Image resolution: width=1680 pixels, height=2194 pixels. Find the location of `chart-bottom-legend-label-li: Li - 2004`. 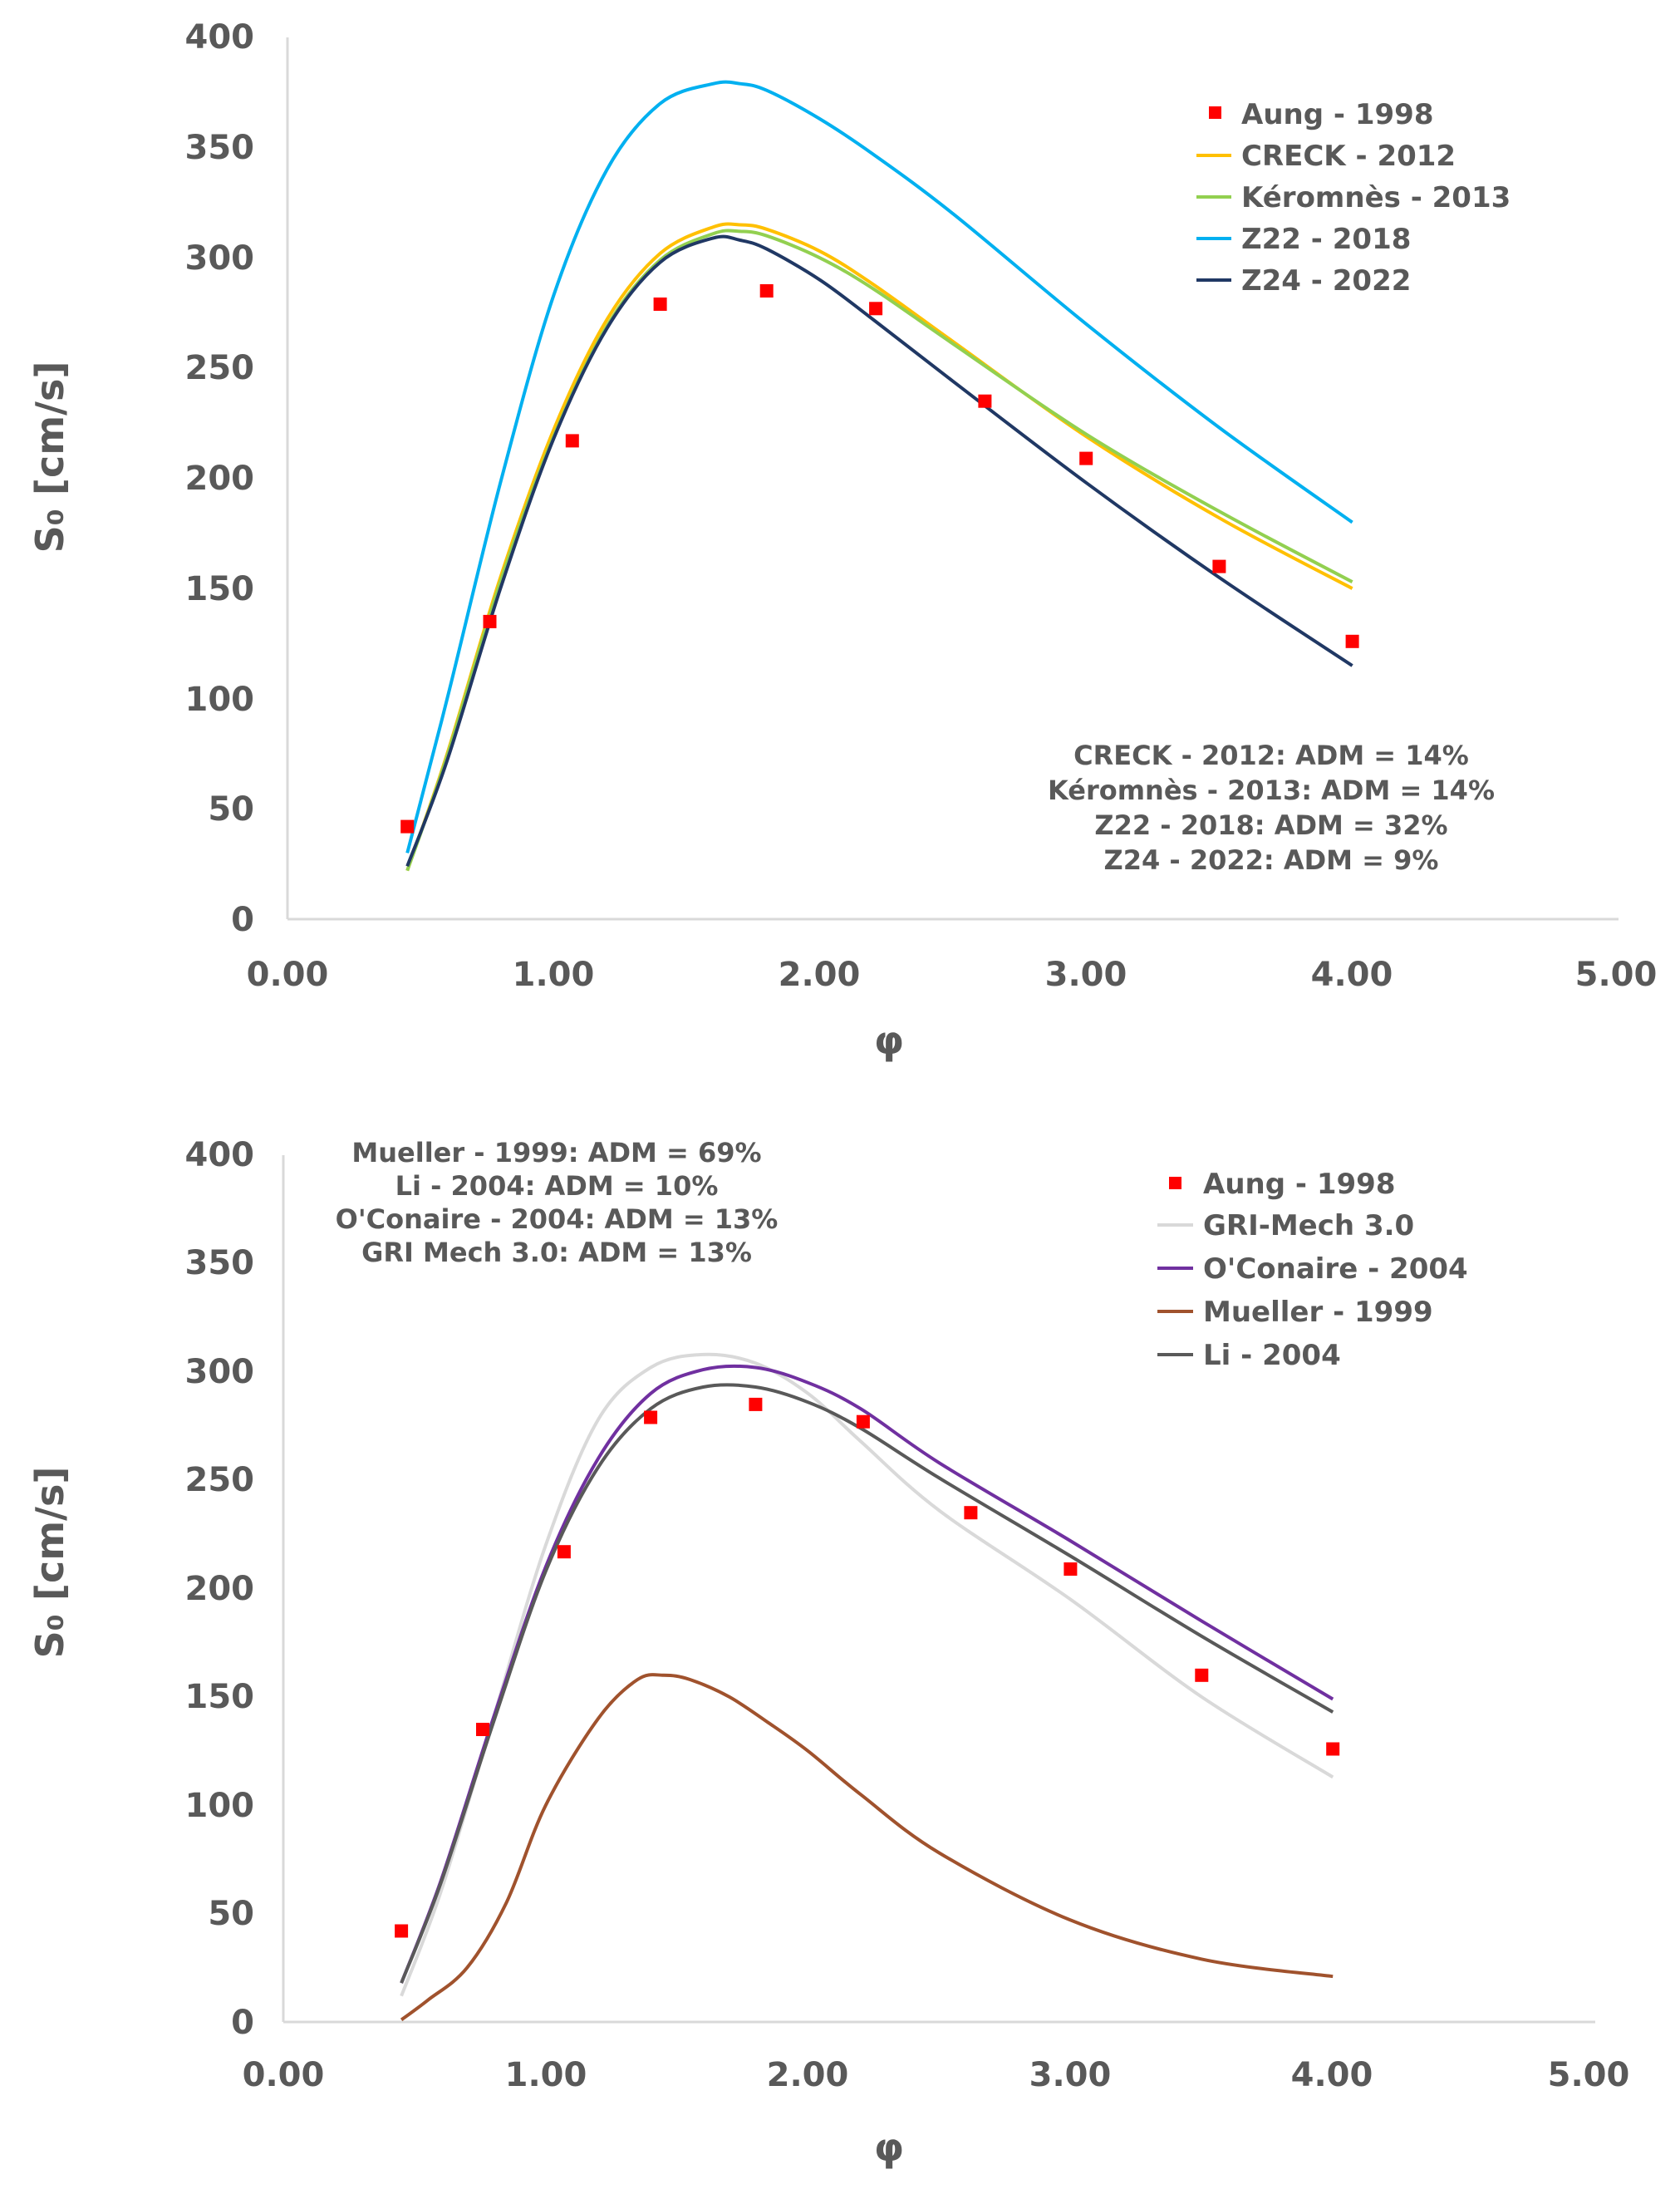

chart-bottom-legend-label-li: Li - 2004 is located at coordinates (1272, 1356).